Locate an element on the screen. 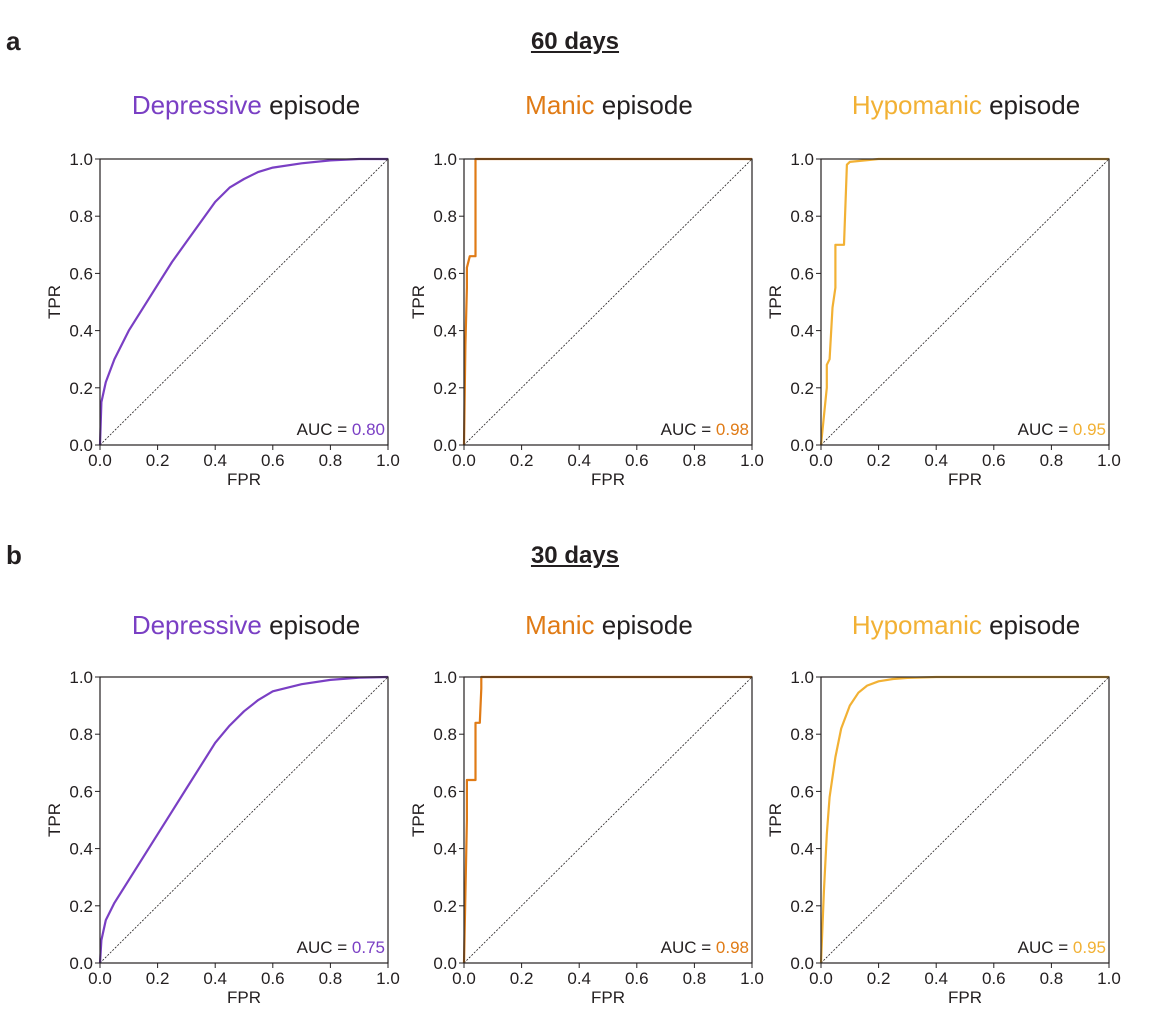 The height and width of the screenshot is (1033, 1150). plot-title-depressive-30: Depressive episode is located at coordinates (246, 625).